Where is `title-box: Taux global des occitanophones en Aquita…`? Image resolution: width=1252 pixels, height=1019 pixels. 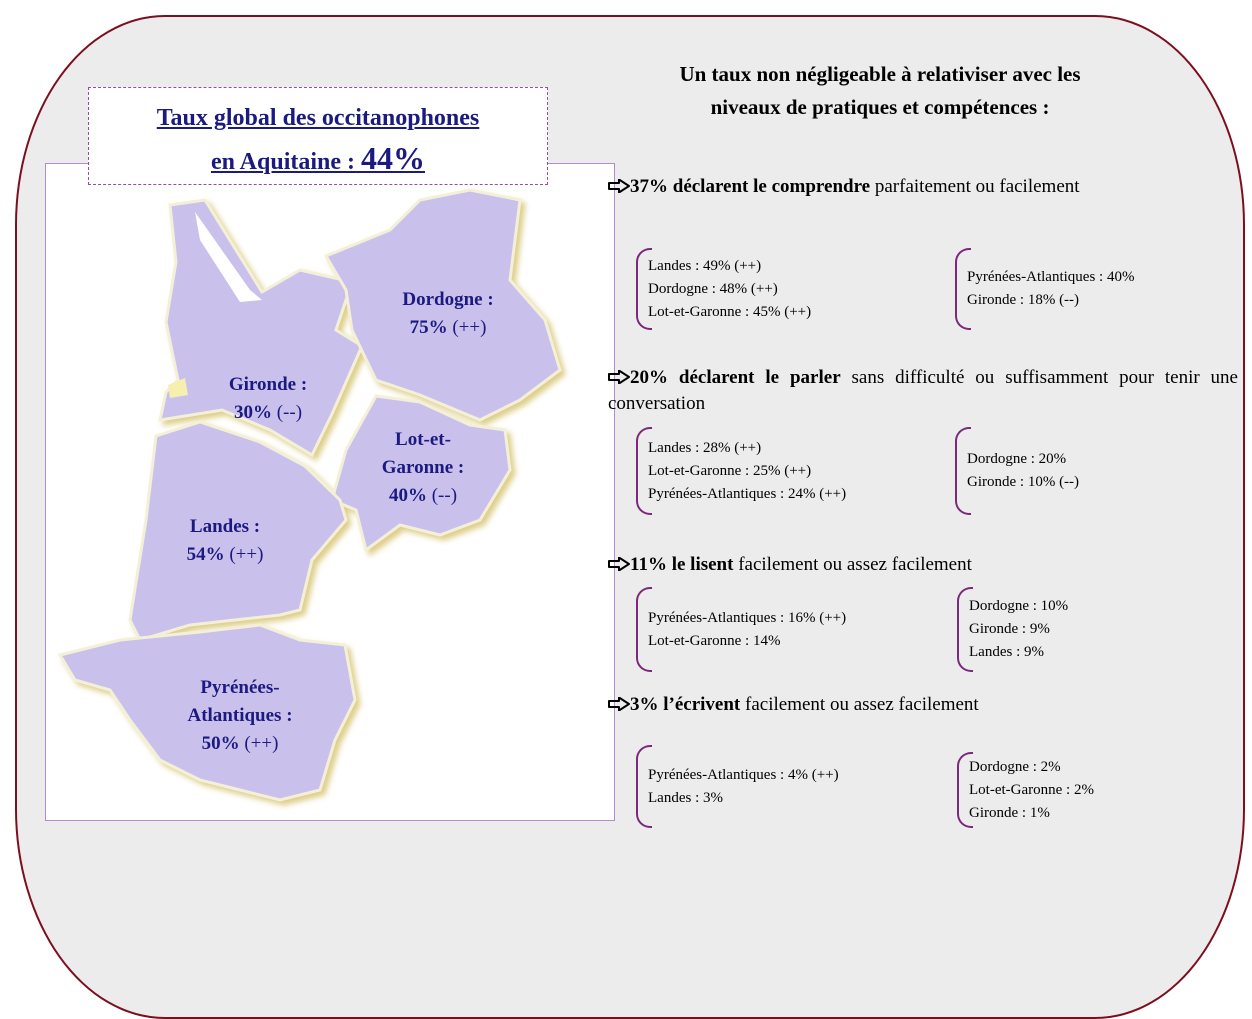
title-box: Taux global des occitanophones en Aquita… is located at coordinates (318, 136).